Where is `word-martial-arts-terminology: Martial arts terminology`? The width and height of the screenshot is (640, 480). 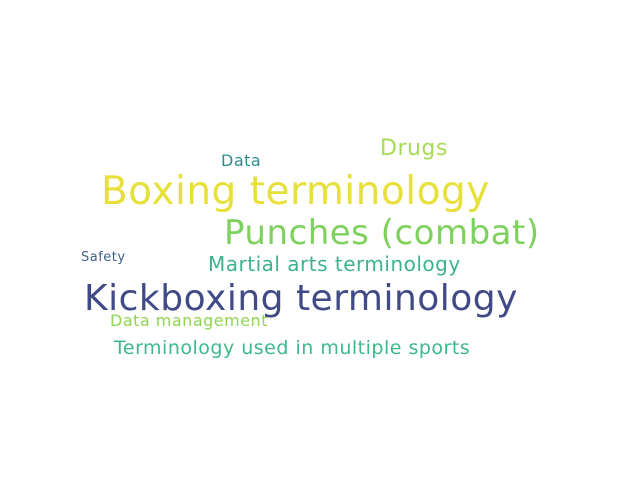 word-martial-arts-terminology: Martial arts terminology is located at coordinates (334, 264).